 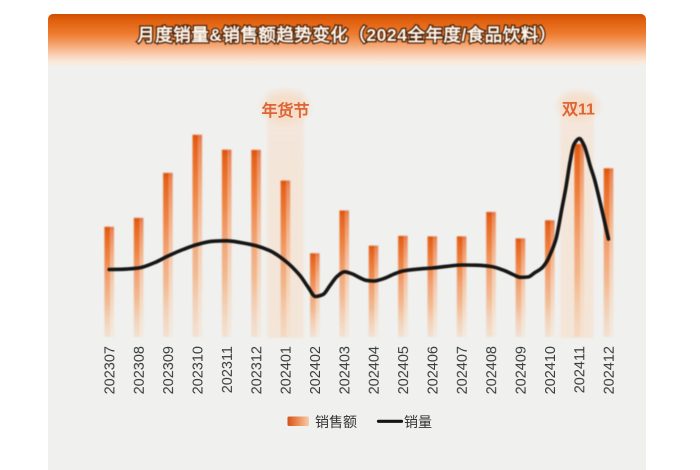 What do you see at coordinates (578, 110) in the screenshot?
I see `svg-text: 双11` at bounding box center [578, 110].